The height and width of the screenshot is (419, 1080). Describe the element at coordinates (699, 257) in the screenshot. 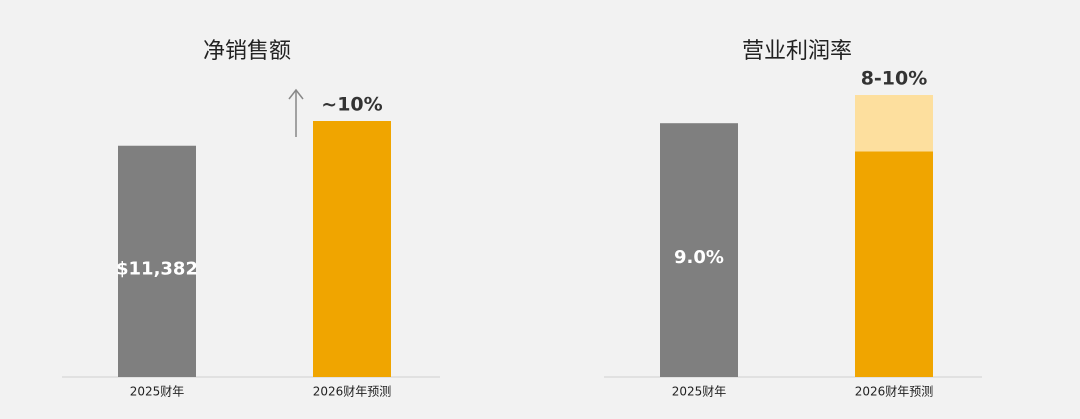

I see `value-label: 9.0%` at that location.